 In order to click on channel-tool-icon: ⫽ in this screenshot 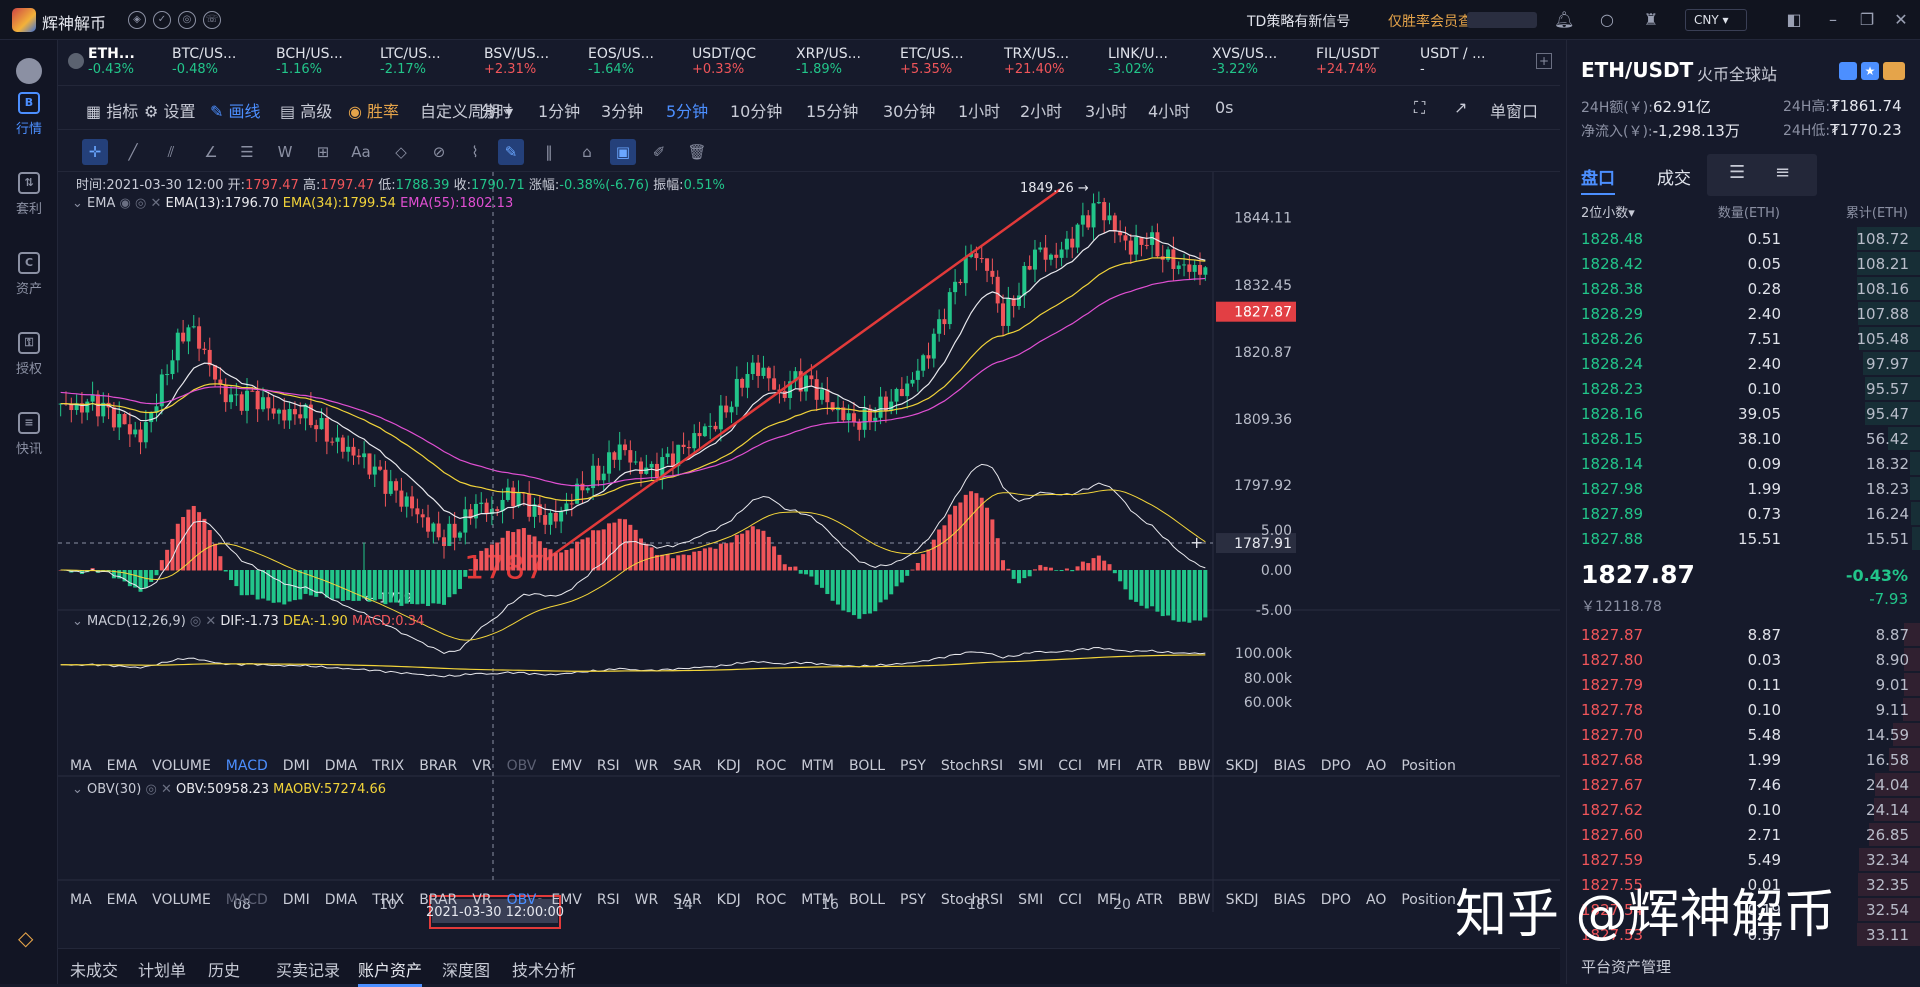, I will do `click(171, 152)`.